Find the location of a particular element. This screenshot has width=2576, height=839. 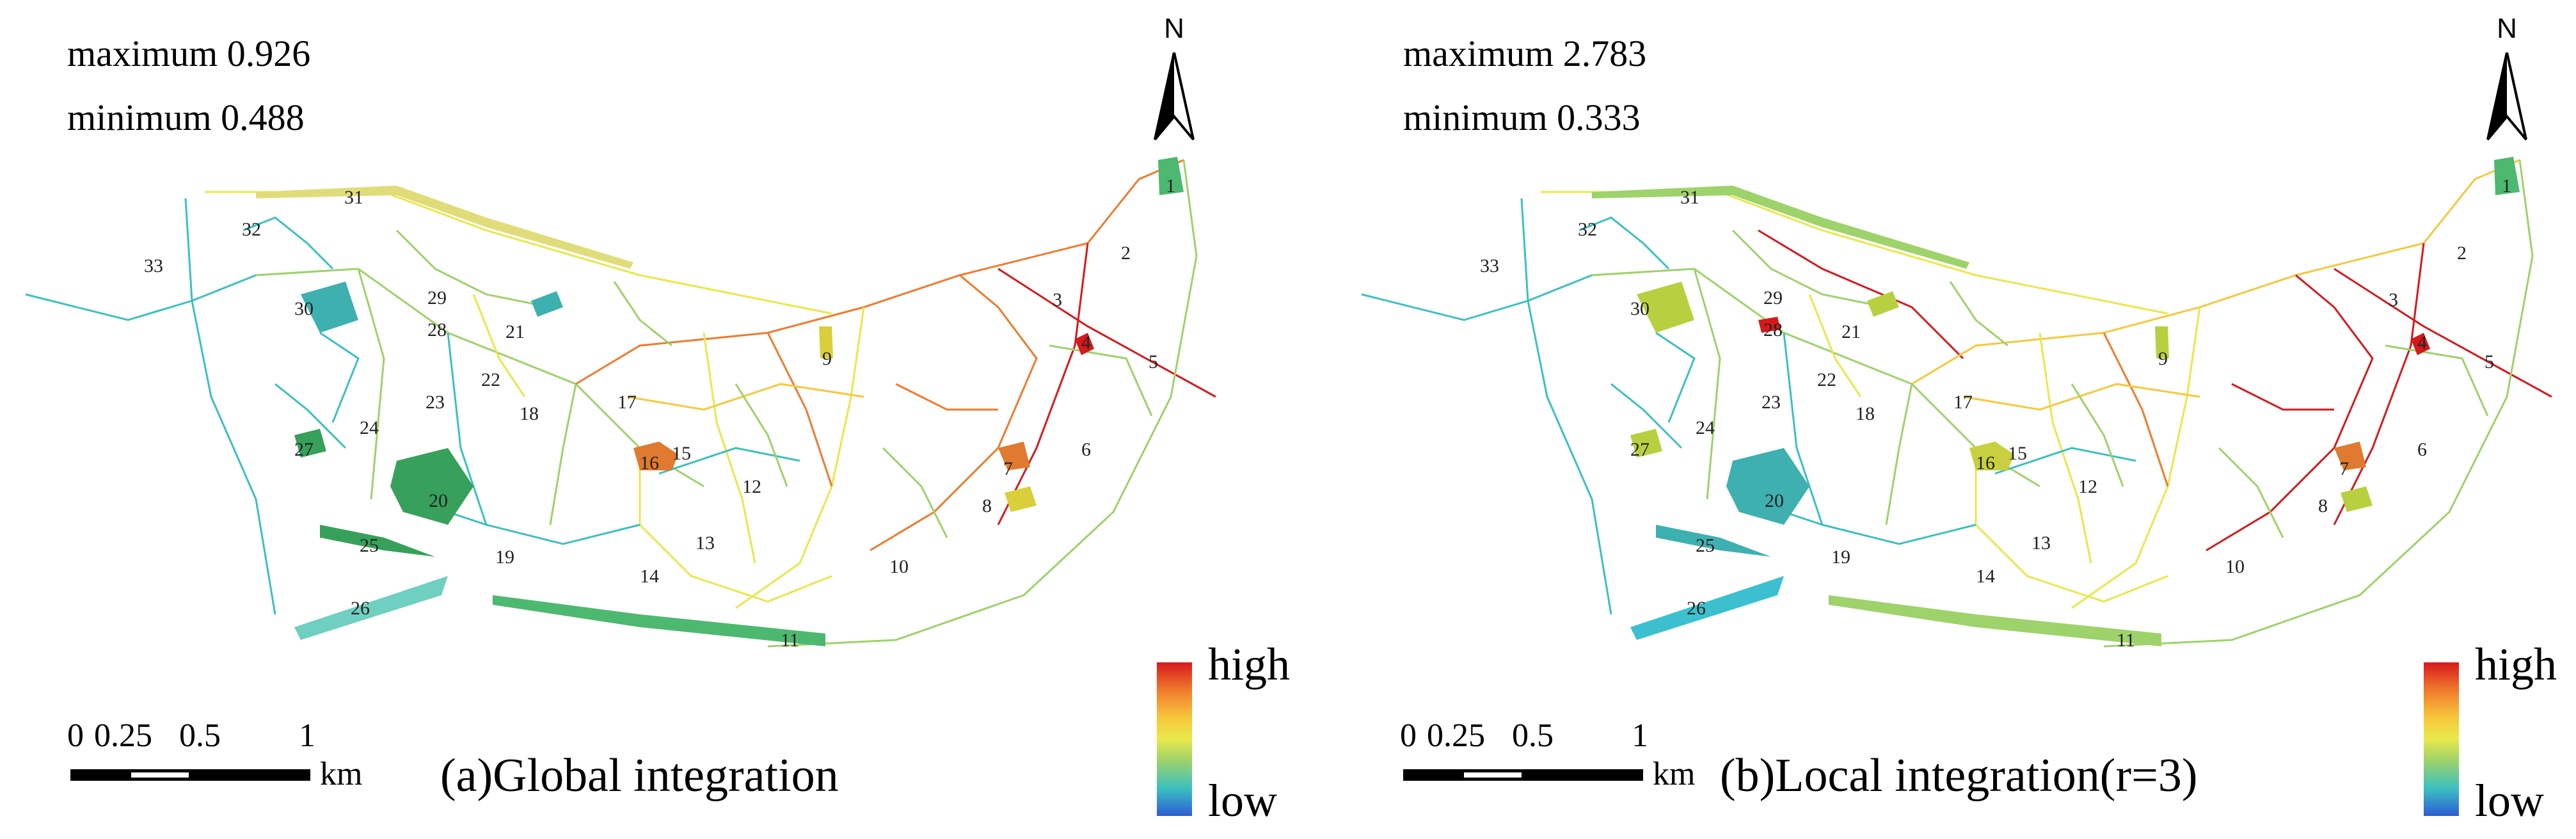

site-label: 33 is located at coordinates (1489, 265).